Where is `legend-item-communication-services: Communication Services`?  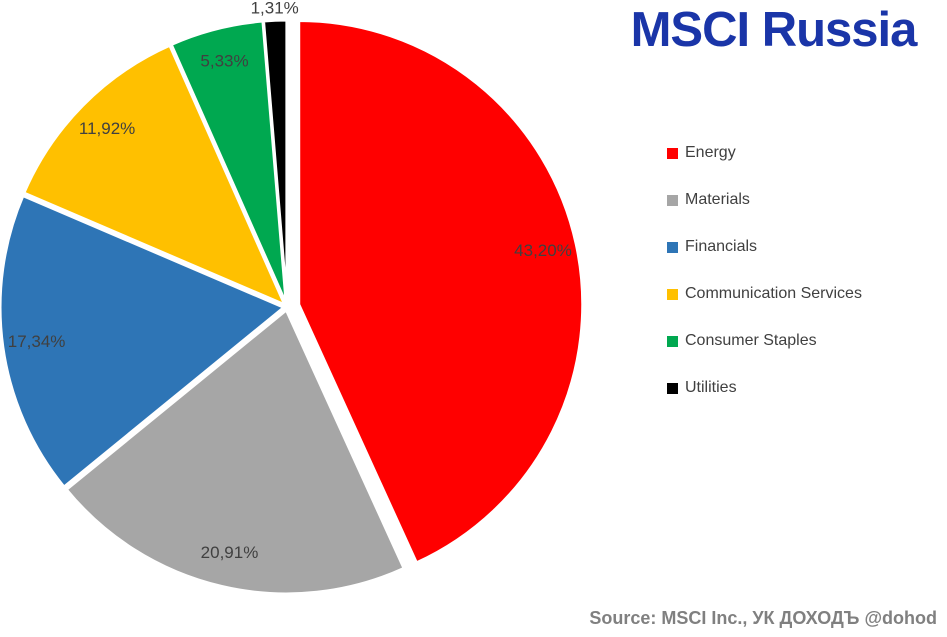 legend-item-communication-services: Communication Services is located at coordinates (764, 294).